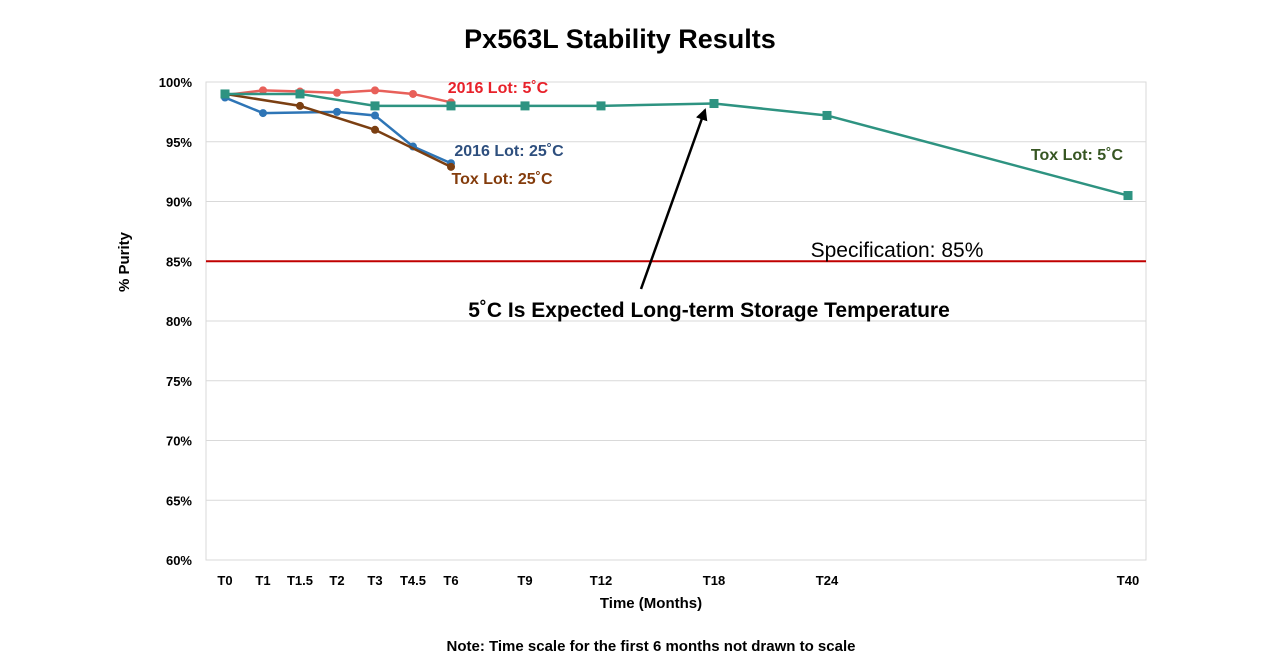 This screenshot has width=1268, height=664. What do you see at coordinates (336, 580) in the screenshot?
I see `x-tick-label: T2` at bounding box center [336, 580].